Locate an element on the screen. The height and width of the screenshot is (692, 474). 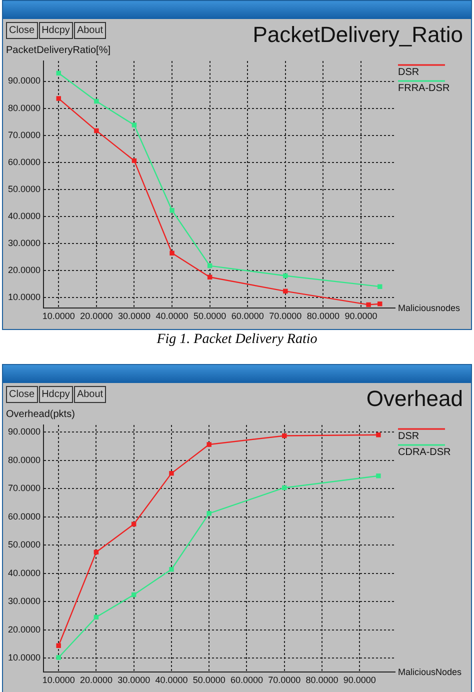
caption: Fig 1. Packet Delivery Ratio is located at coordinates (237, 340).